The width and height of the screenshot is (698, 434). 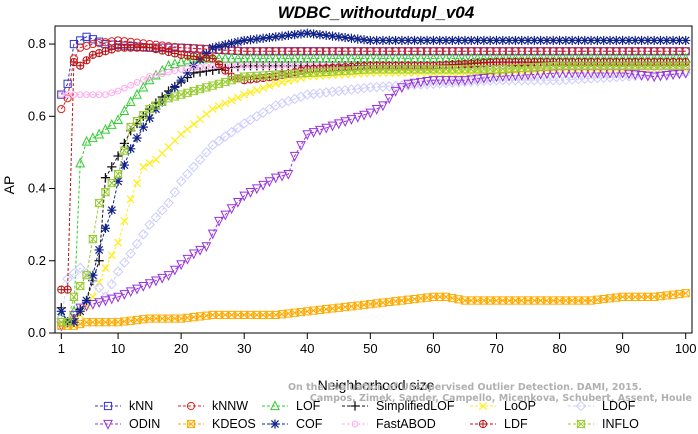 I want to click on legend-item-ldof: LDOF, so click(x=602, y=406).